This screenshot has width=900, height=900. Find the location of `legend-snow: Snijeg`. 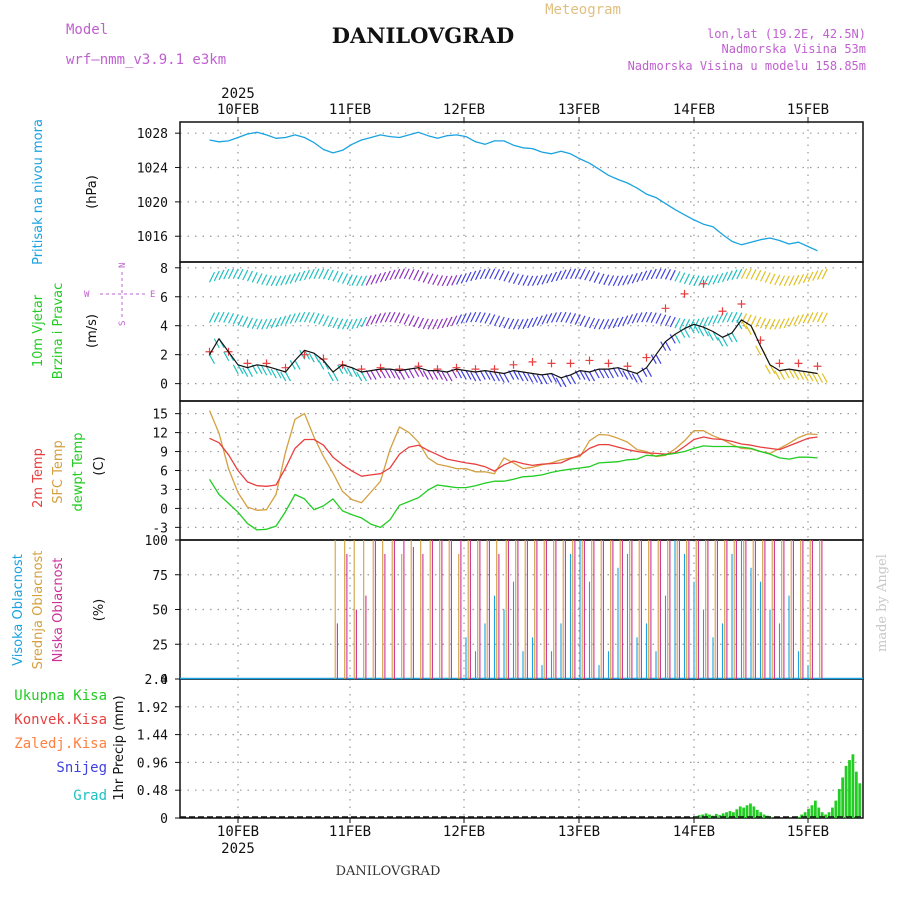

legend-snow: Snijeg is located at coordinates (81, 768).